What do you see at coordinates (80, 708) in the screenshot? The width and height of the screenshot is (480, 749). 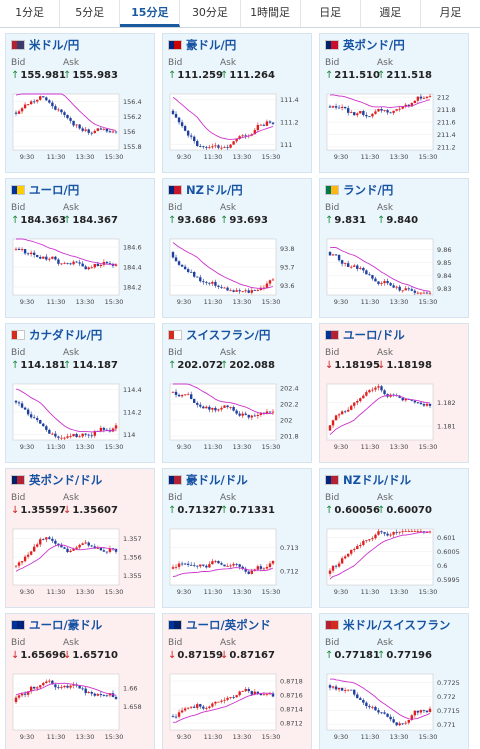 I see `candlestick-chart: 1.66 1.658 9:30 11:30 13:30 15:30` at bounding box center [80, 708].